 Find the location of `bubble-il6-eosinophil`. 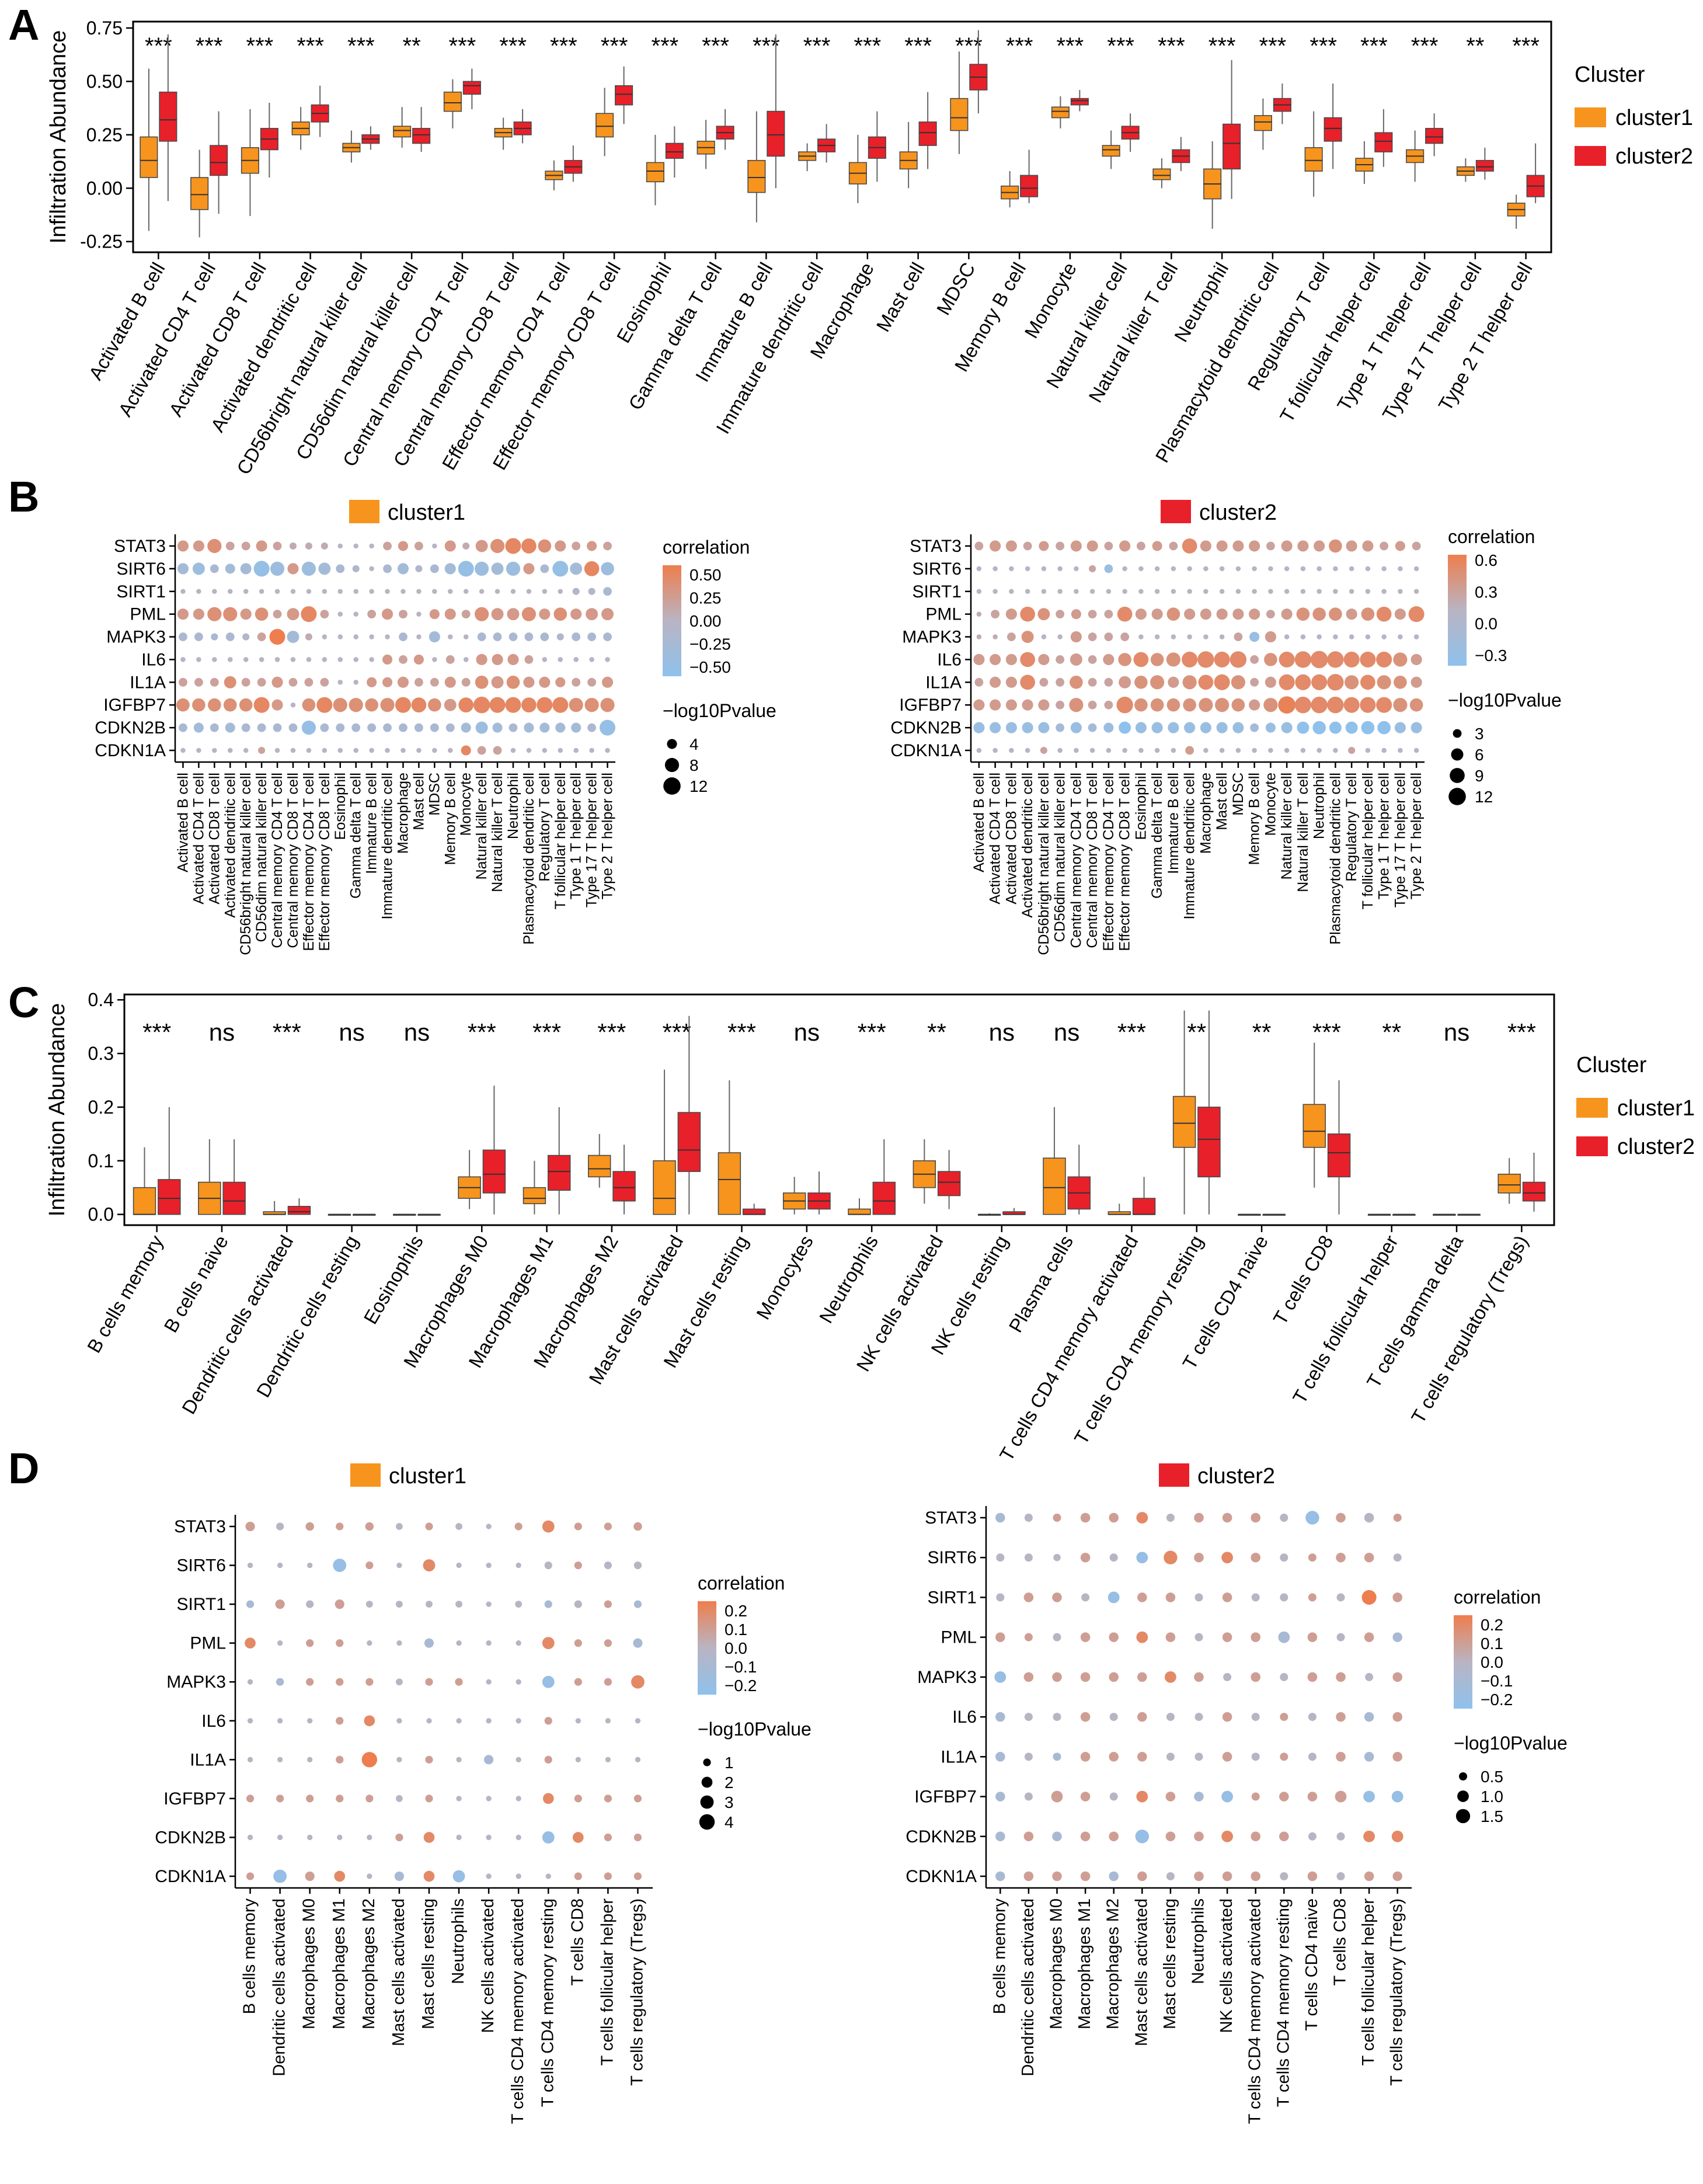

bubble-il6-eosinophil is located at coordinates (1141, 659).